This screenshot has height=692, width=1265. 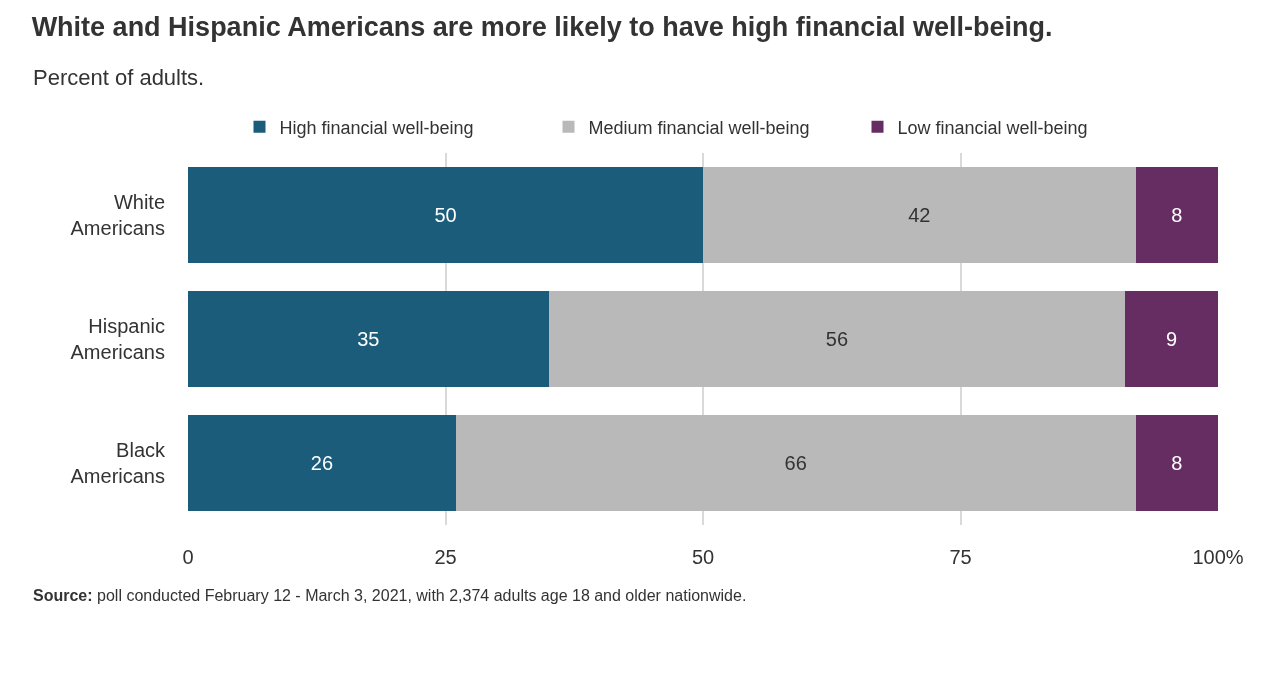 What do you see at coordinates (390, 595) in the screenshot?
I see `source-note: Source: poll conducted February 12 - March 3, 2021, with 2,374 adults age 18 and older nationwide.` at bounding box center [390, 595].